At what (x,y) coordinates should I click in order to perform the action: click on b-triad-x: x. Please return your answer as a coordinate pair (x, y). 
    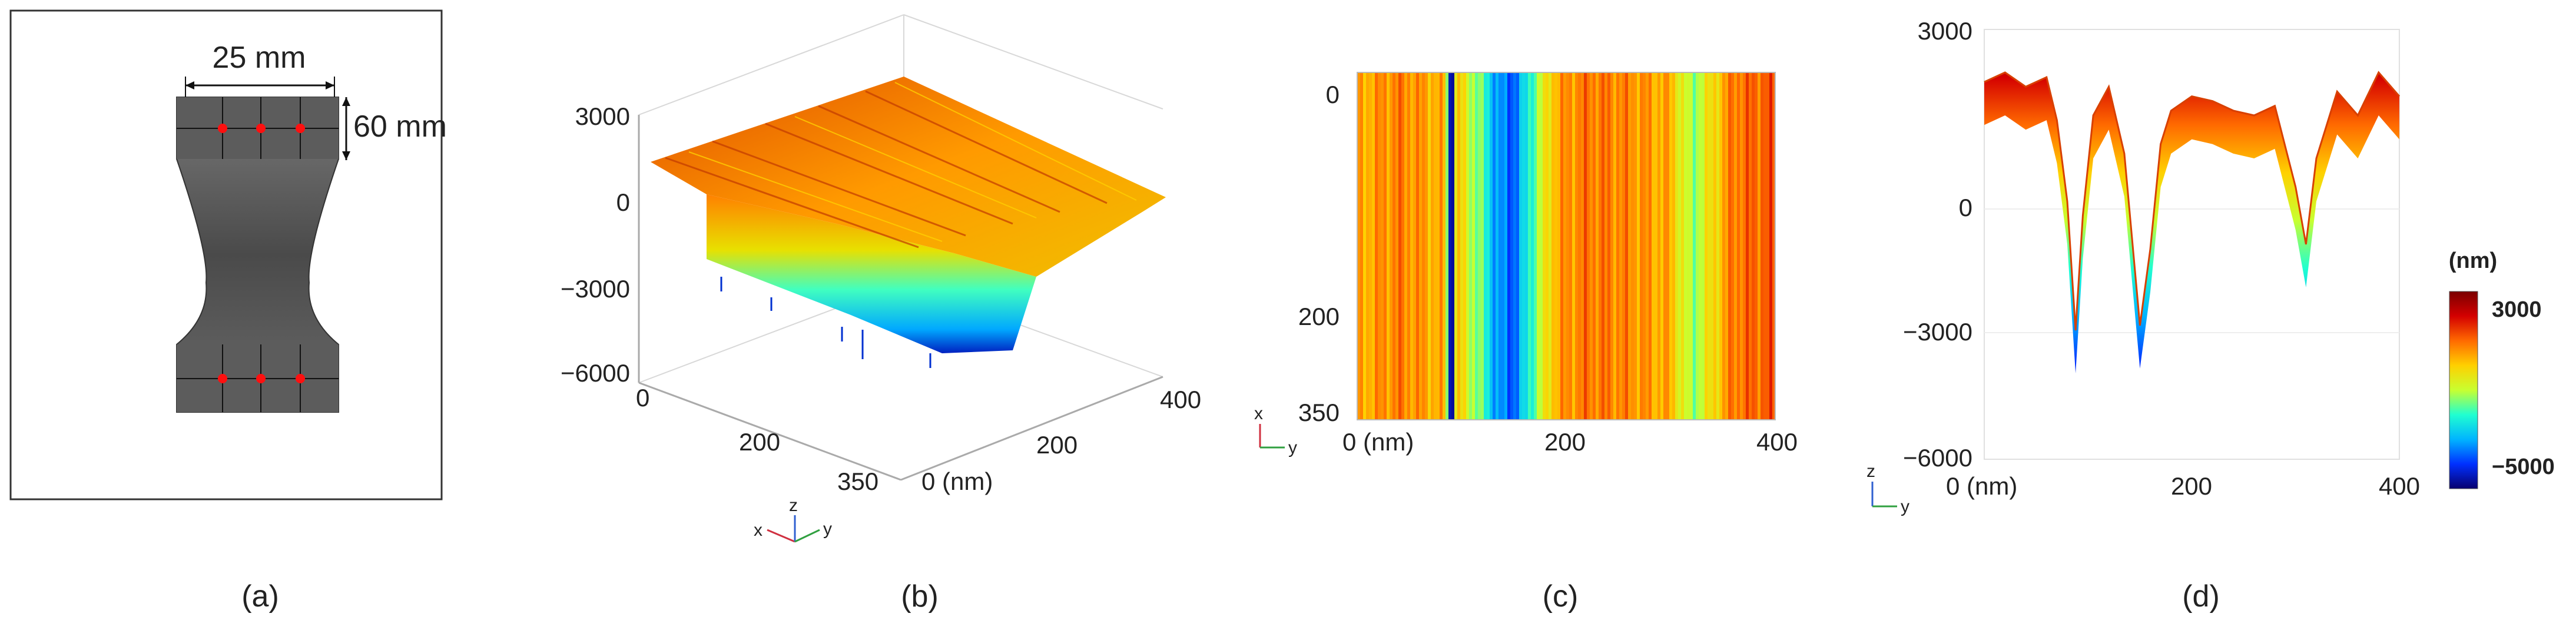
    Looking at the image, I should click on (758, 530).